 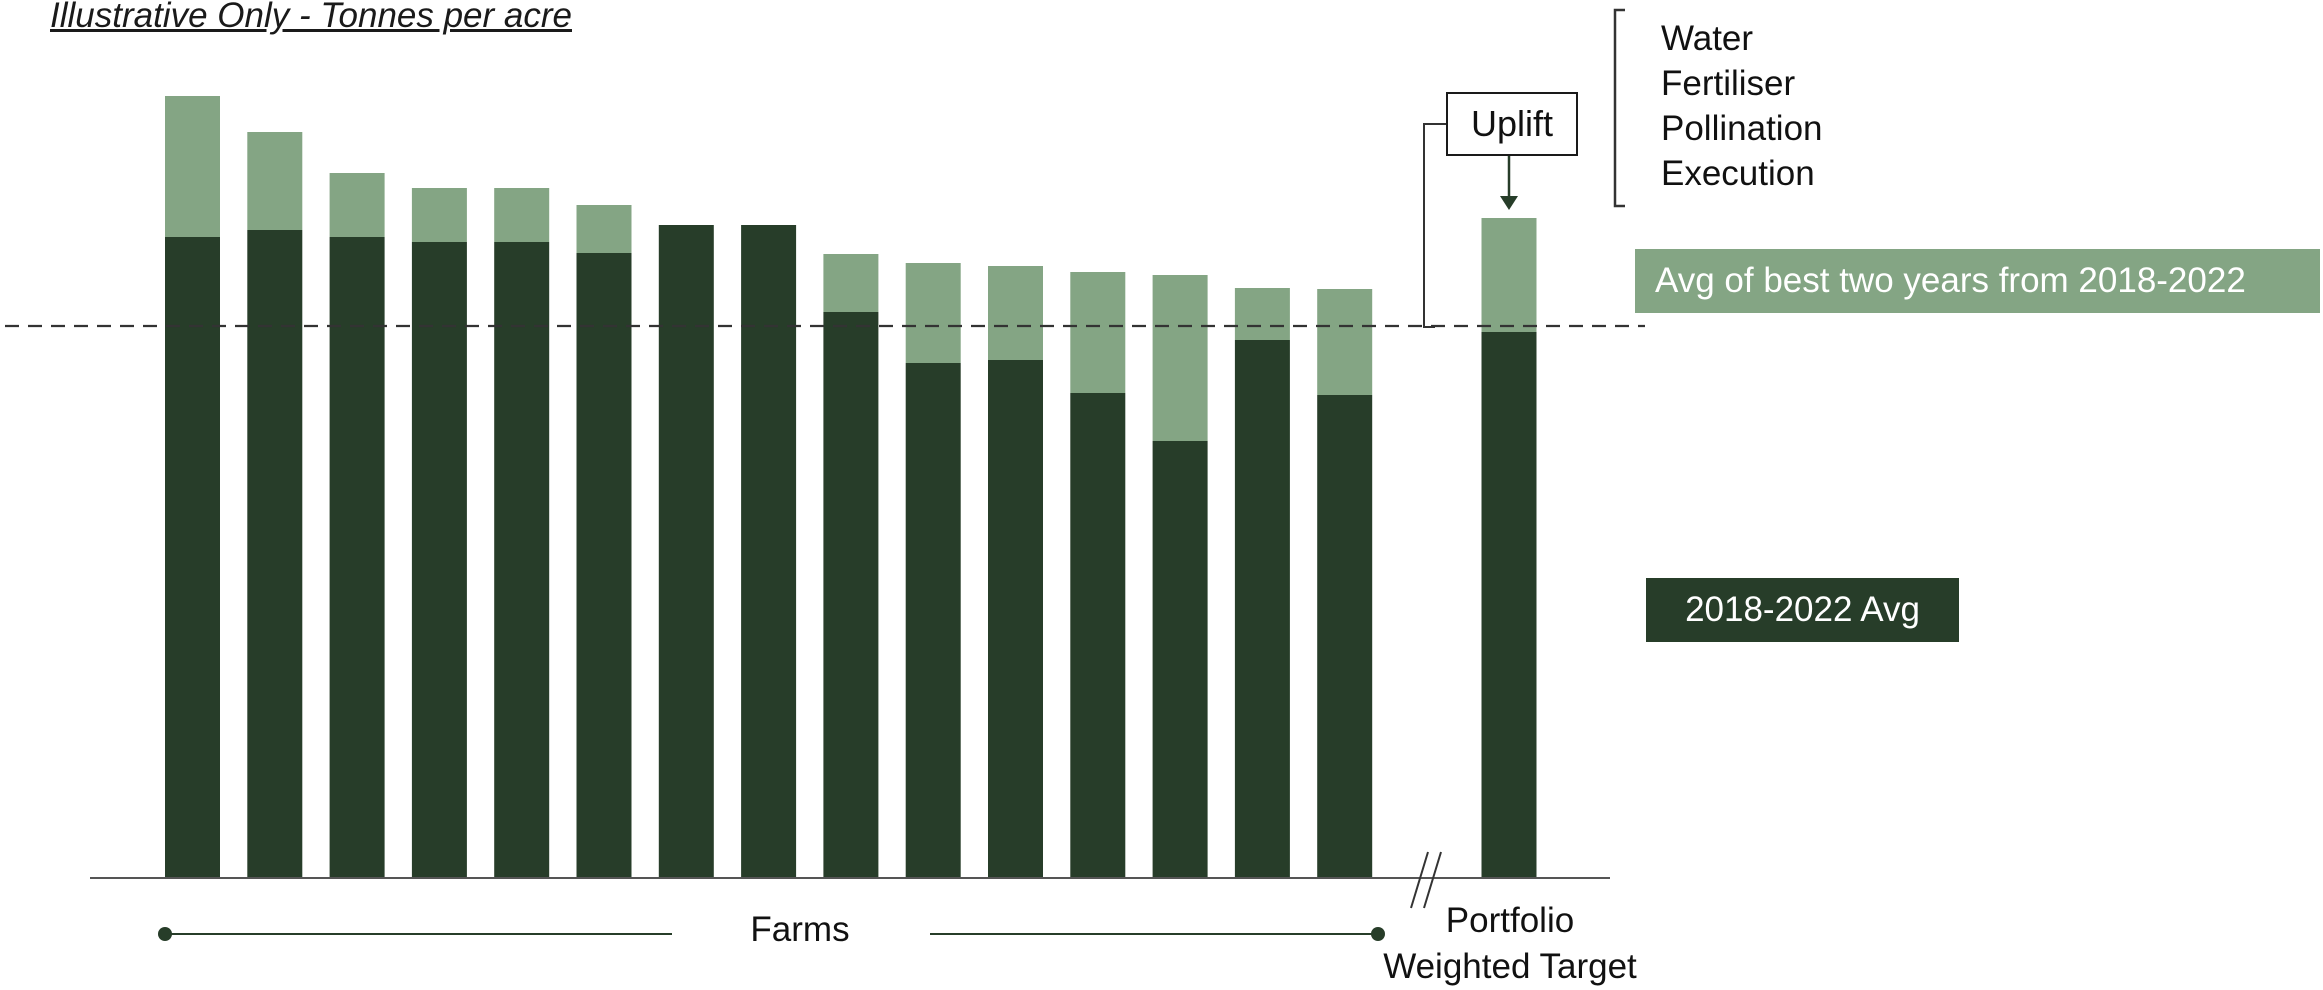 I want to click on x-label-farms: Farms, so click(x=800, y=929).